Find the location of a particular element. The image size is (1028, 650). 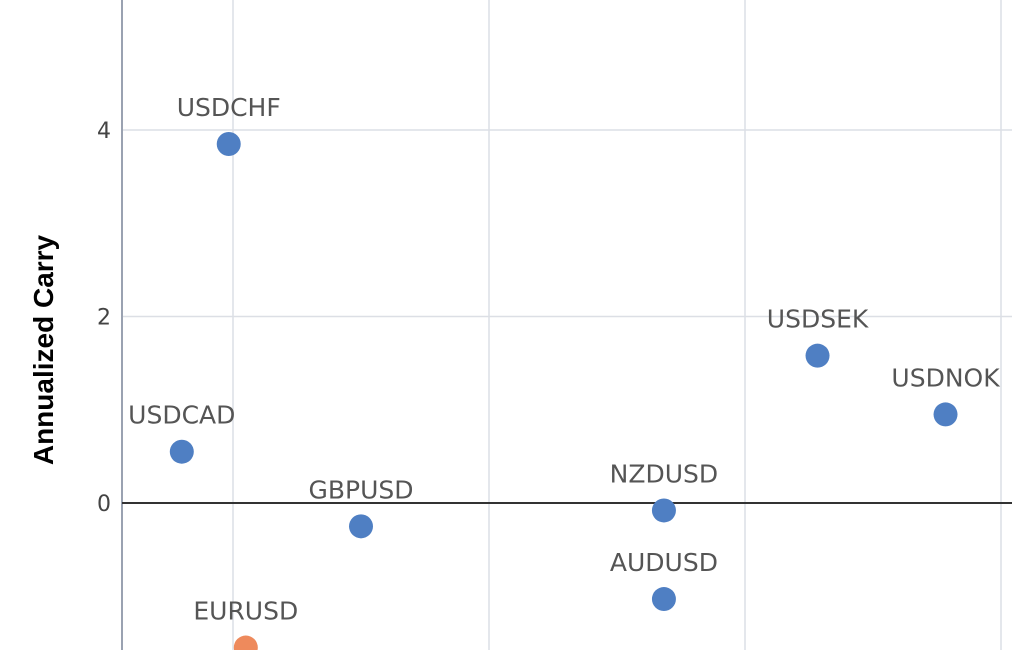

y-tick-label-2: 2 is located at coordinates (104, 318).